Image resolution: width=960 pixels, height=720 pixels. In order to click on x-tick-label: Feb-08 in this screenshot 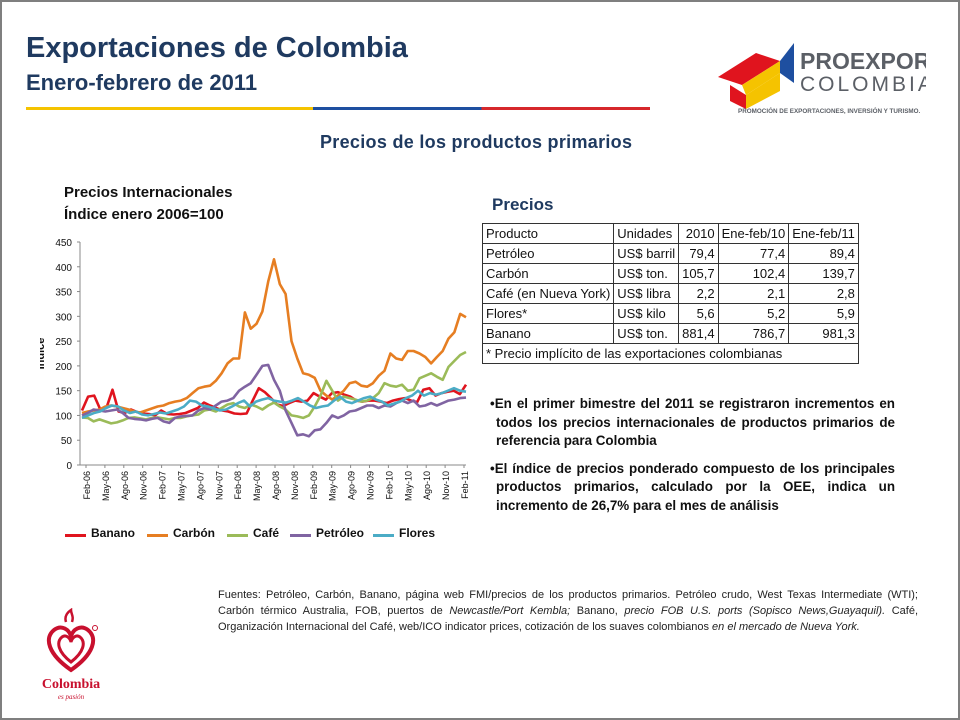, I will do `click(238, 485)`.